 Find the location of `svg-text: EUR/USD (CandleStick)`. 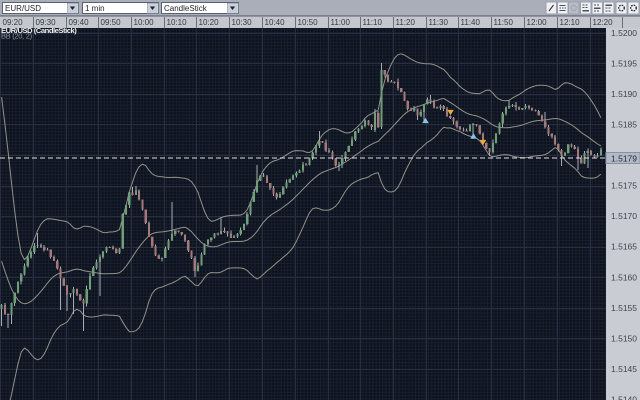

svg-text: EUR/USD (CandleStick) is located at coordinates (39, 30).